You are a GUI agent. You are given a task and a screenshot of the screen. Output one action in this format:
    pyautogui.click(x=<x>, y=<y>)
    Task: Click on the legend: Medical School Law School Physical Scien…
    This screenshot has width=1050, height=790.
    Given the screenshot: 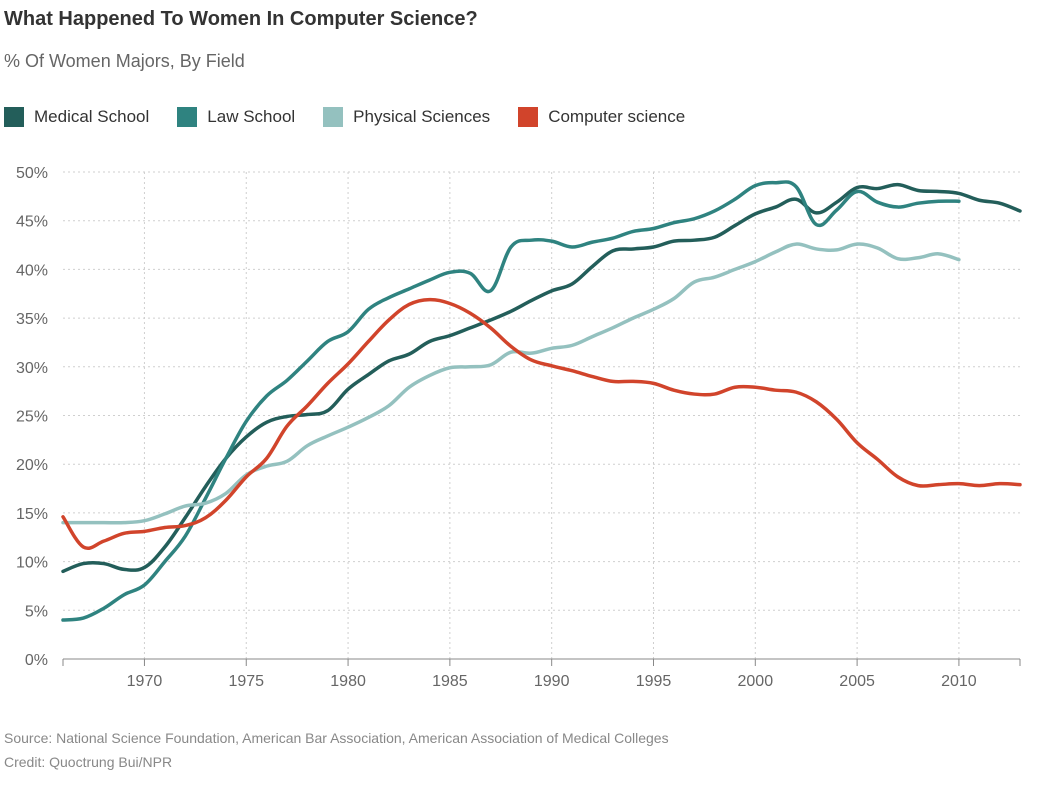 What is the action you would take?
    pyautogui.click(x=358, y=117)
    